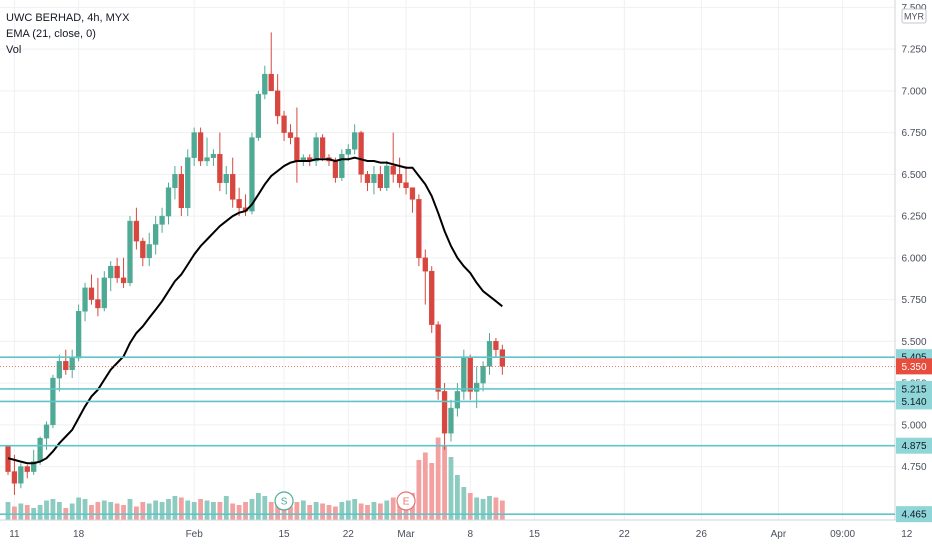 This screenshot has height=550, width=932. I want to click on level-label: 4.465, so click(913, 515).